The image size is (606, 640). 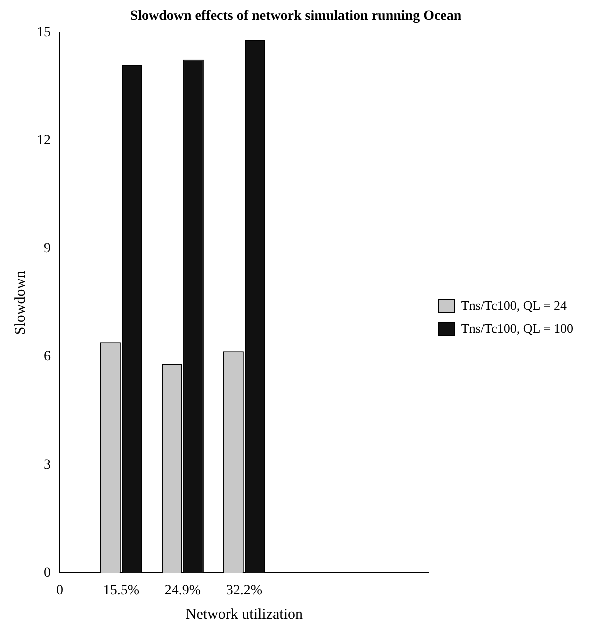 What do you see at coordinates (44, 141) in the screenshot?
I see `y-tick-label: 12` at bounding box center [44, 141].